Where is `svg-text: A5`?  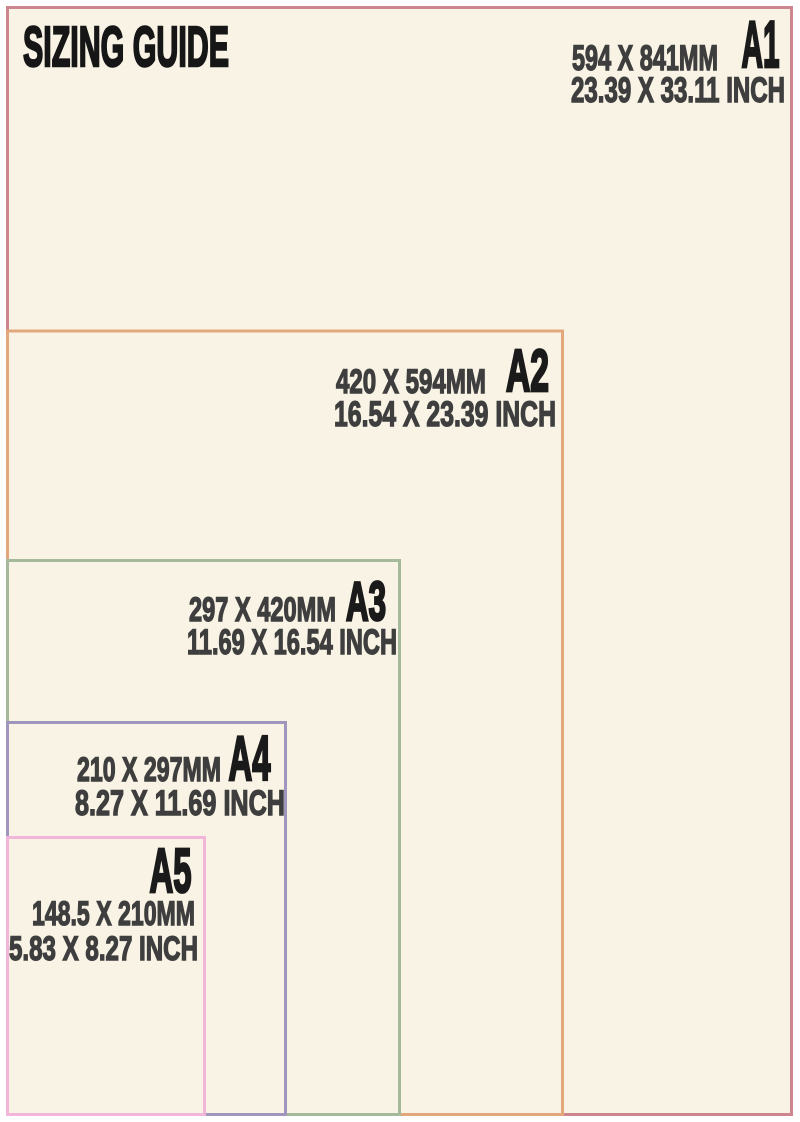
svg-text: A5 is located at coordinates (171, 871).